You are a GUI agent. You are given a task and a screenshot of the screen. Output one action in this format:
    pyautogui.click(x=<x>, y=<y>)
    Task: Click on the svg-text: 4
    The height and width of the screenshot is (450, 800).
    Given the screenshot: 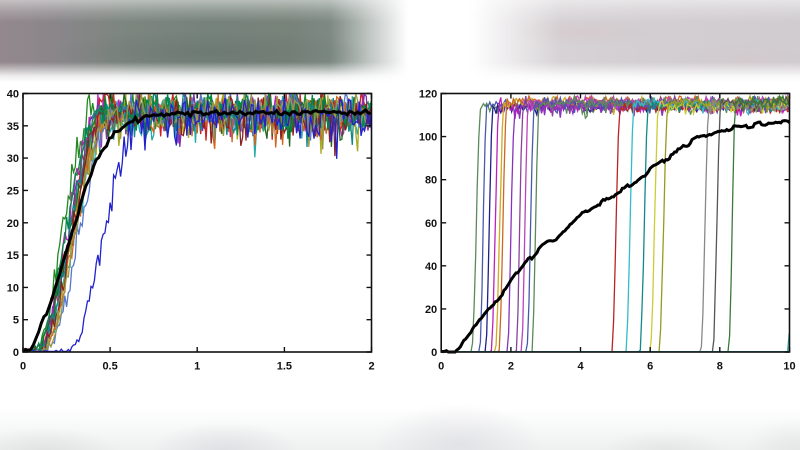 What is the action you would take?
    pyautogui.click(x=580, y=367)
    